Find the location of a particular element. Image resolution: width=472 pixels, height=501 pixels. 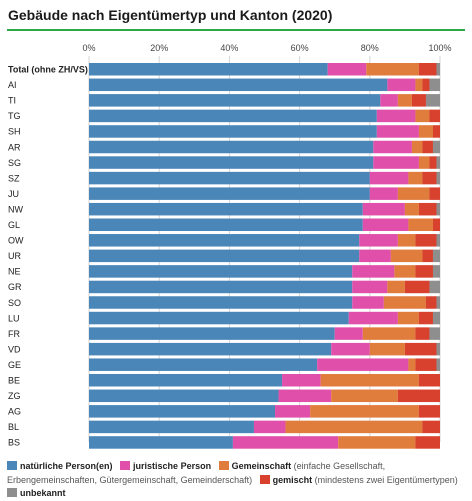

category-label: VD is located at coordinates (14, 349).